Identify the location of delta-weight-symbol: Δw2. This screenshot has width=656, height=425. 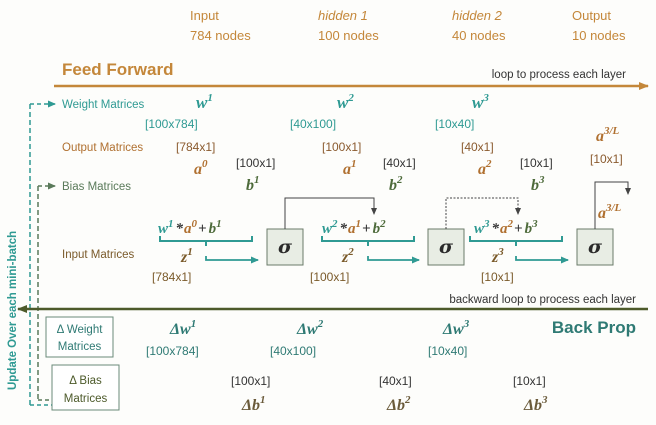
(310, 328).